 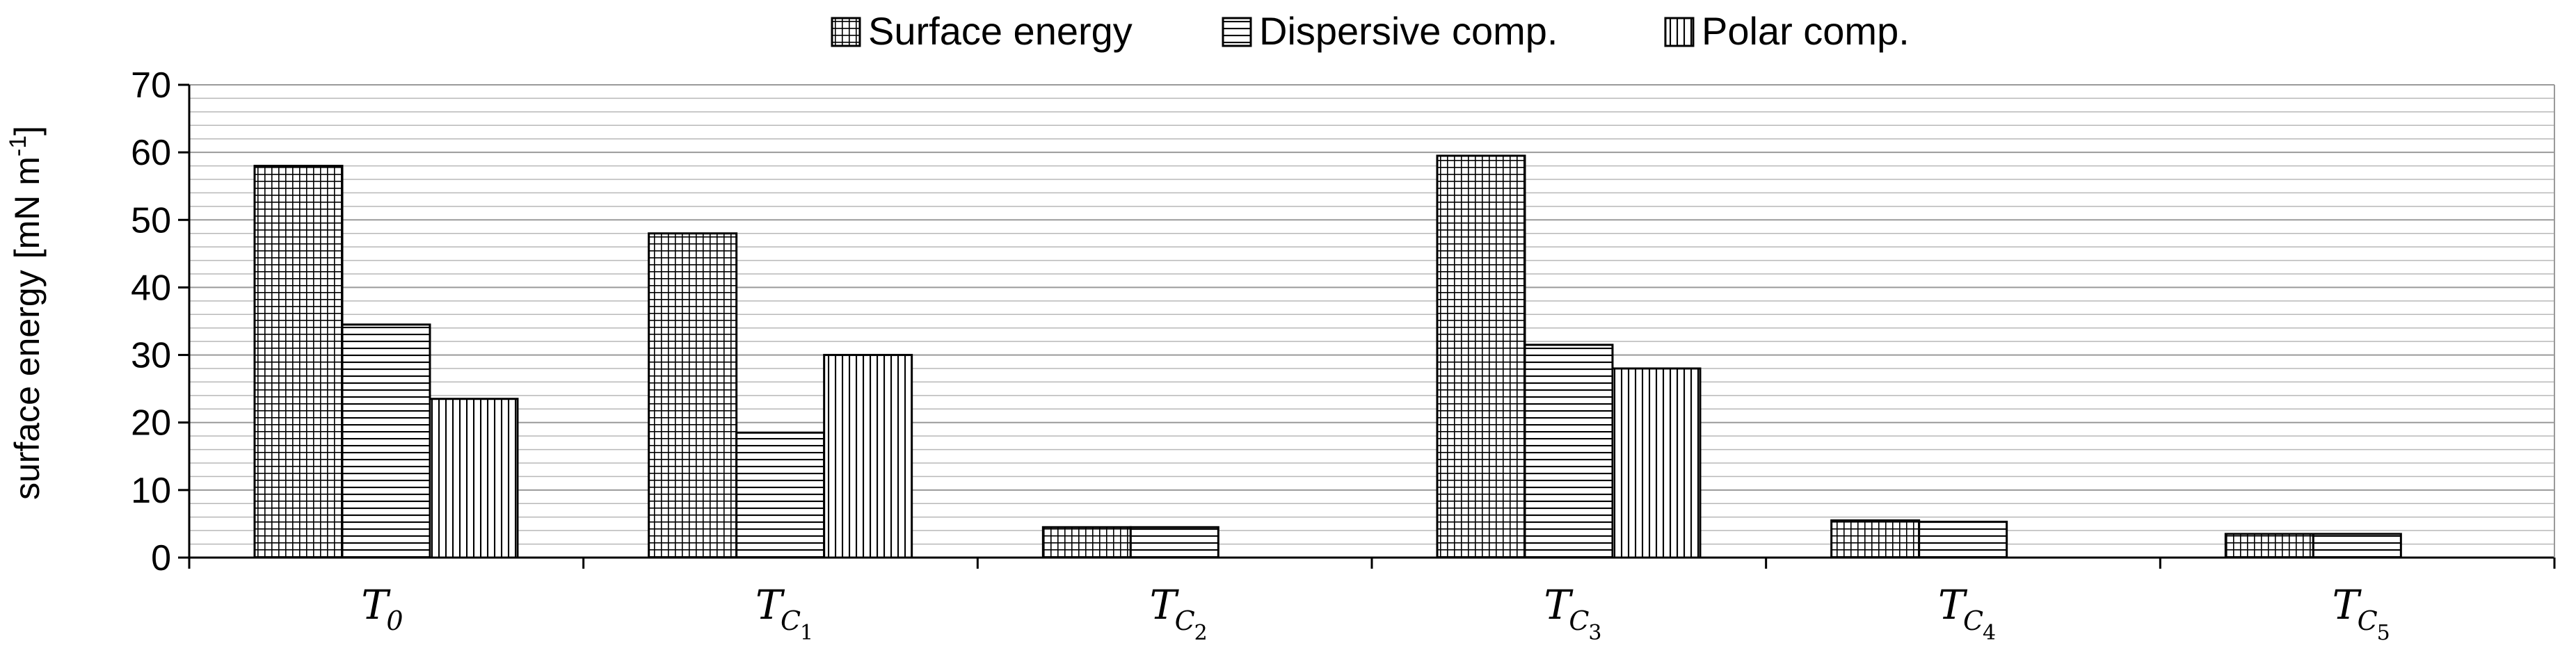 I want to click on y-tick-label: 30, so click(x=151, y=356).